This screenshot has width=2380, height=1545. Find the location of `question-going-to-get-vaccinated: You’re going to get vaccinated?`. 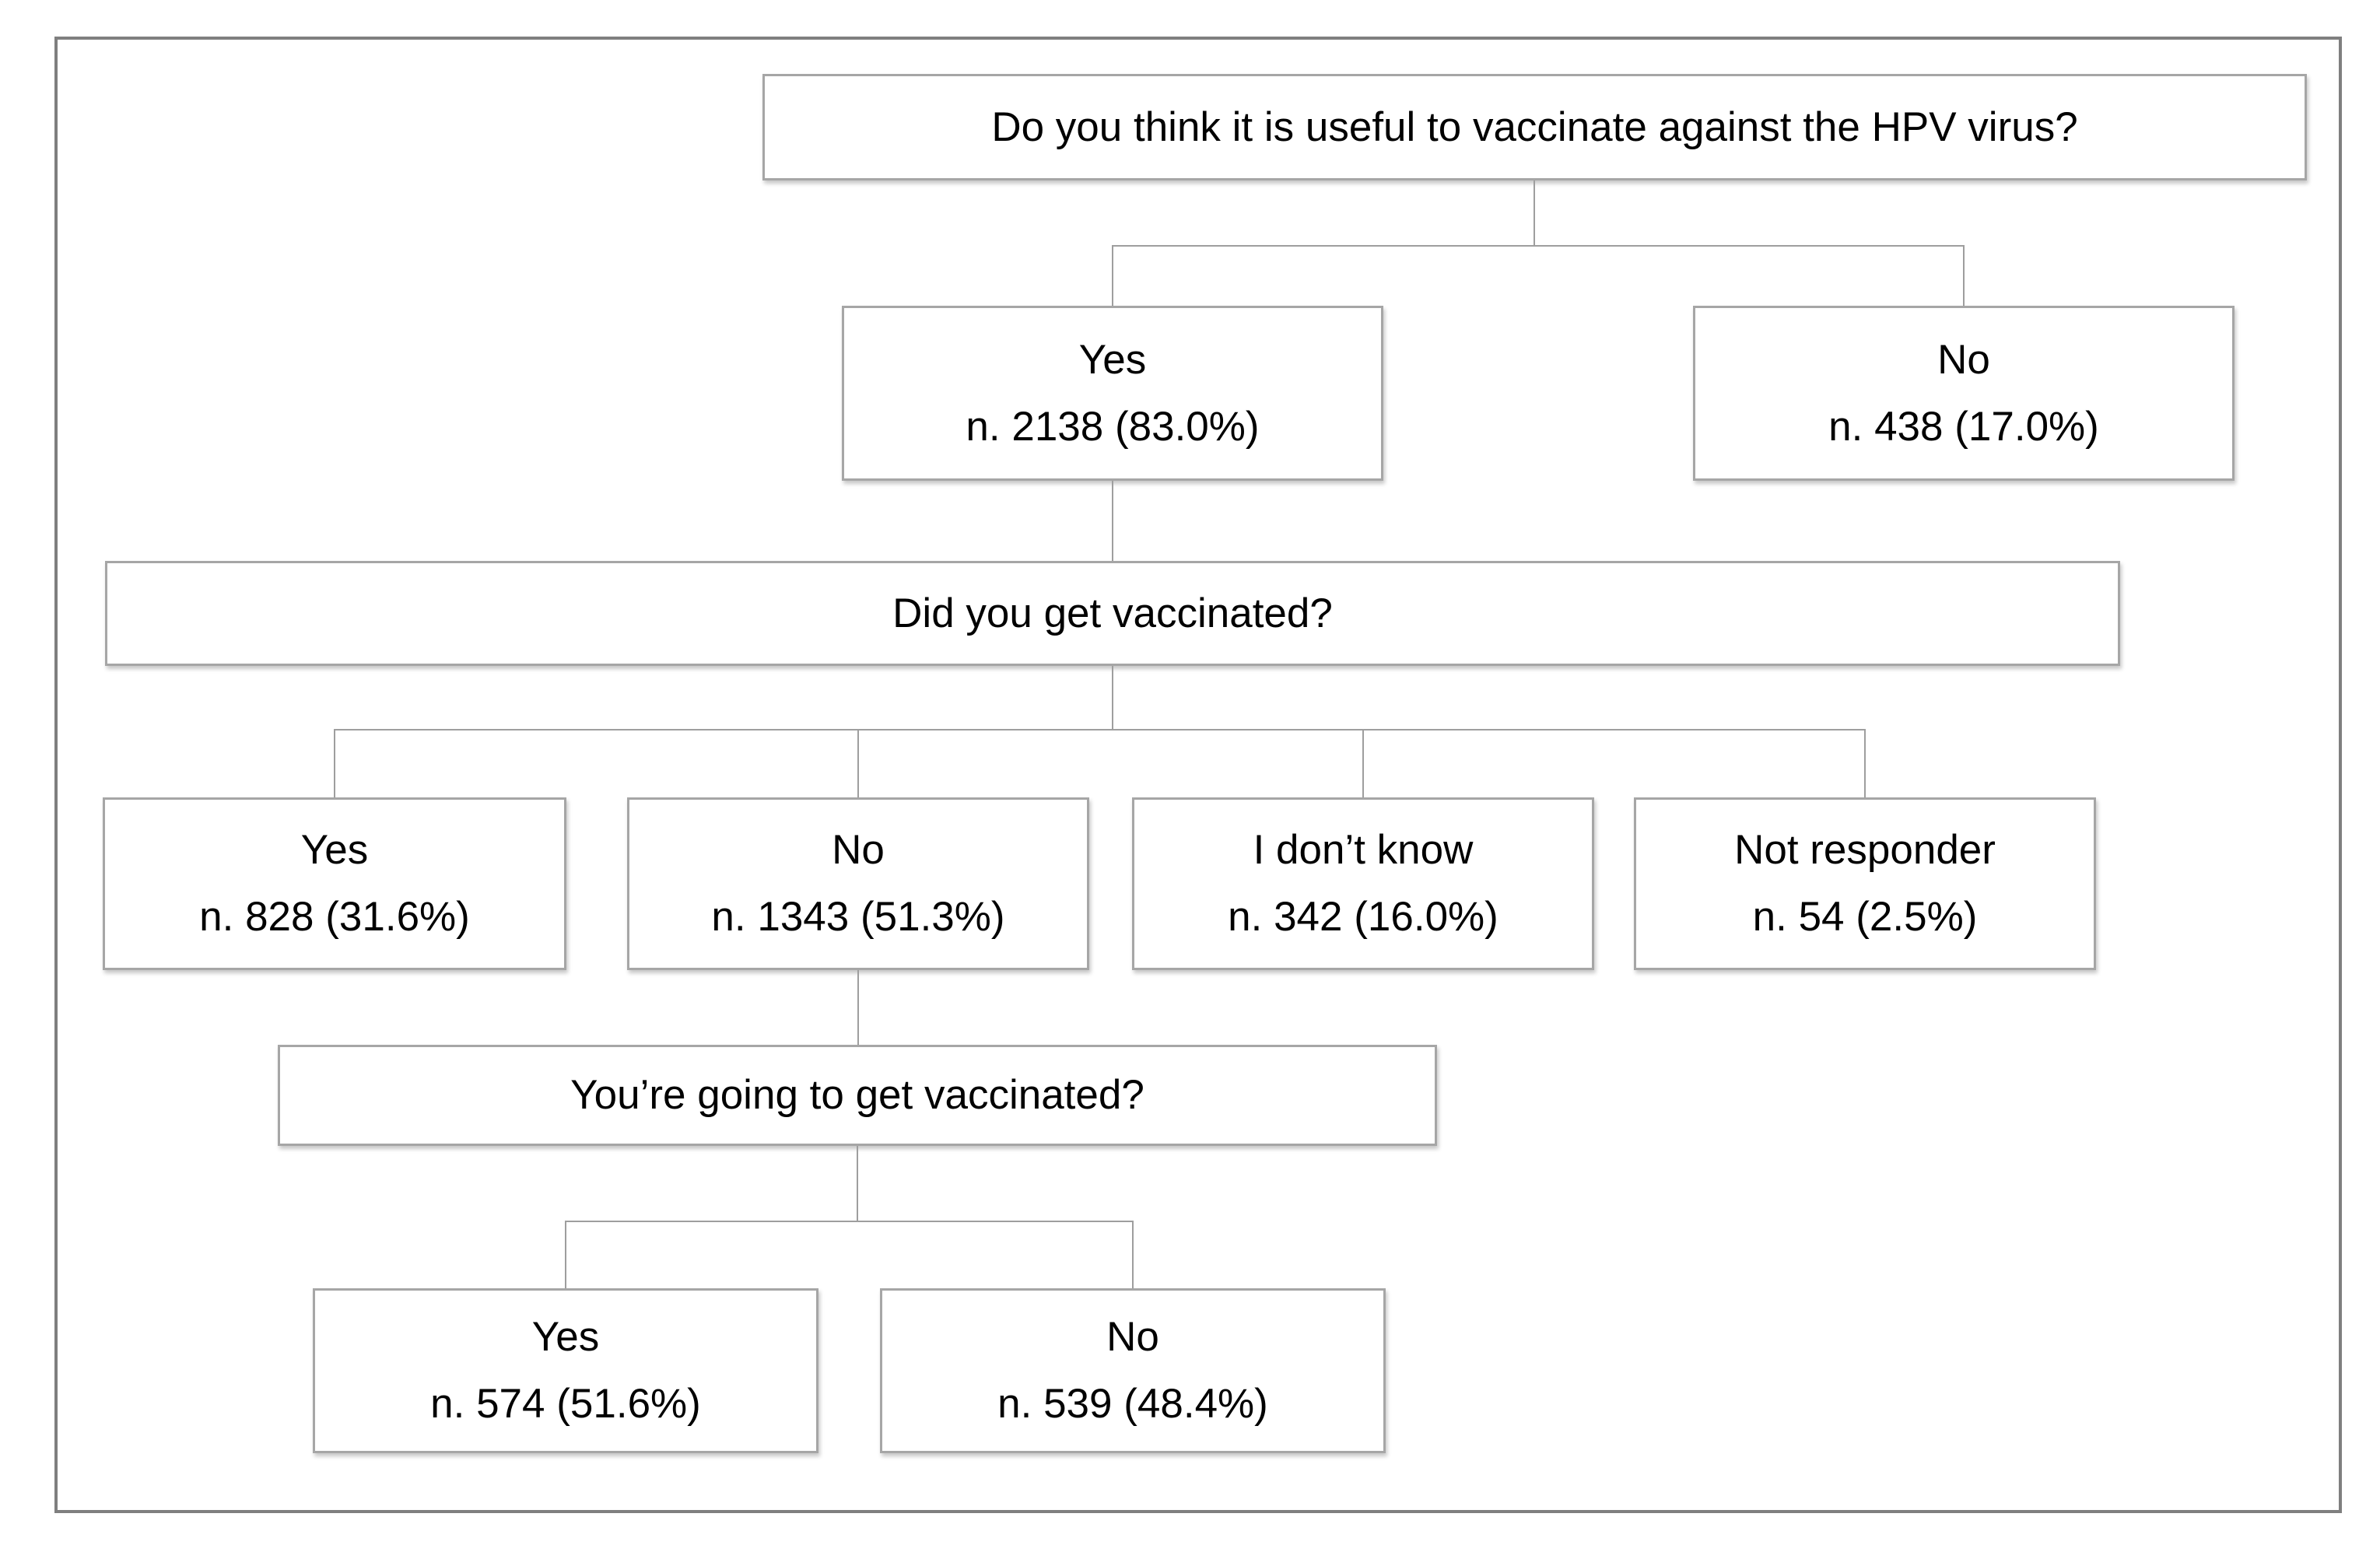

question-going-to-get-vaccinated: You’re going to get vaccinated? is located at coordinates (857, 1095).